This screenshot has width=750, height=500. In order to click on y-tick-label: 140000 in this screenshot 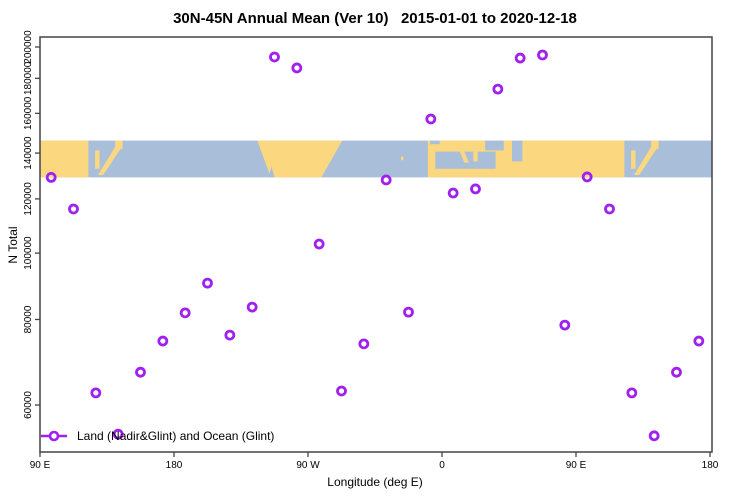, I will do `click(28, 153)`.